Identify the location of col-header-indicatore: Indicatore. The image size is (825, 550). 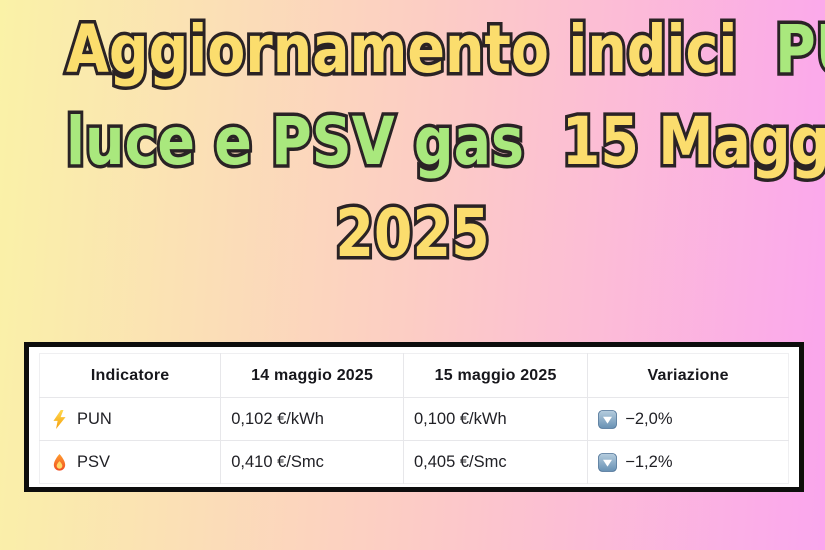
(130, 375).